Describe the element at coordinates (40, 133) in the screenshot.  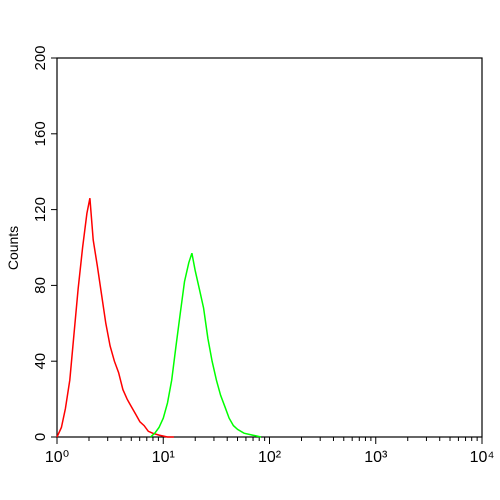
I see `y-tick-label: 160` at that location.